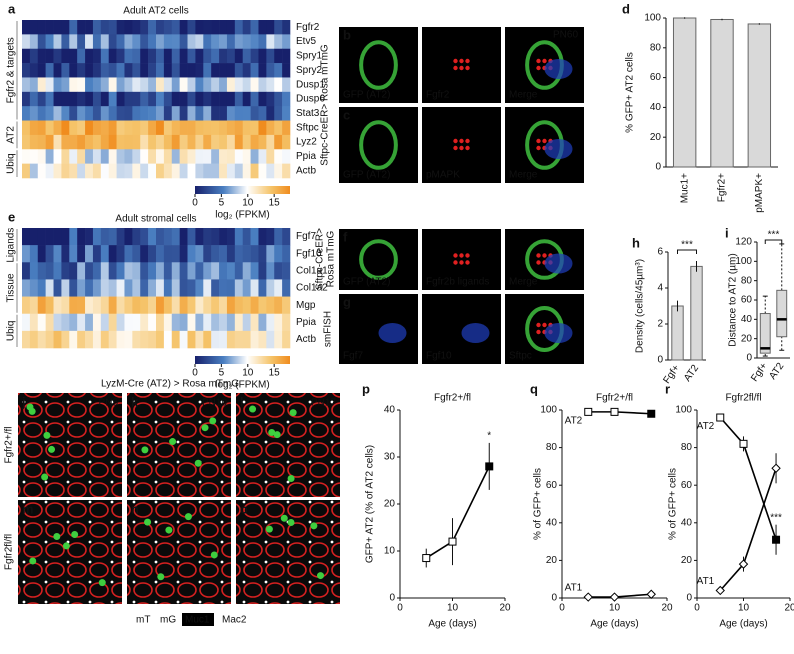 The image size is (794, 654). Describe the element at coordinates (222, 373) in the screenshot. I see `colorbar-tick-label: 5` at that location.